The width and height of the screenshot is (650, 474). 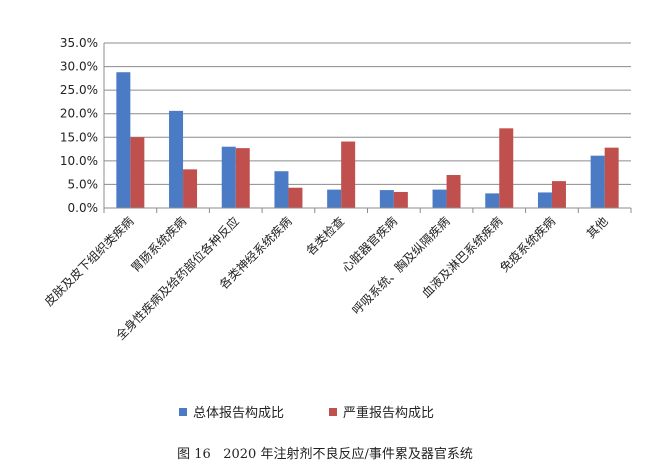 What do you see at coordinates (79, 90) in the screenshot?
I see `y-tick-label: 25.0%` at bounding box center [79, 90].